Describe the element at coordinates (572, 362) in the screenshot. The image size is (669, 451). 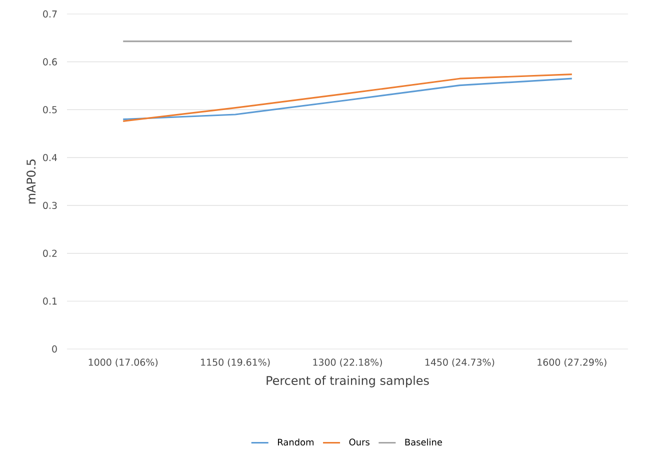
I see `x-tick-label: 1600 (27.29%)` at that location.